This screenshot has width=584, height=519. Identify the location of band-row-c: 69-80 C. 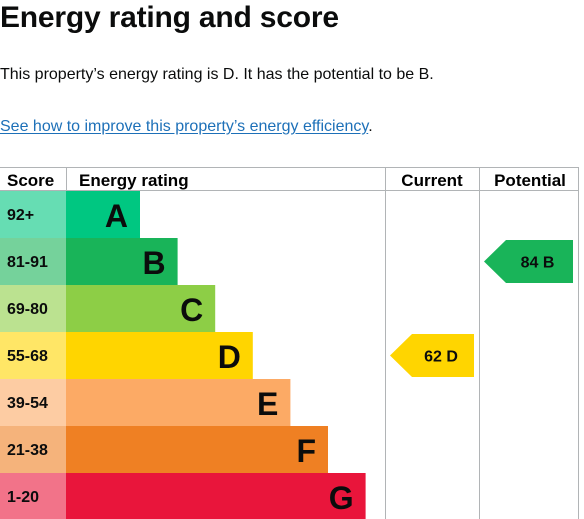
(108, 308).